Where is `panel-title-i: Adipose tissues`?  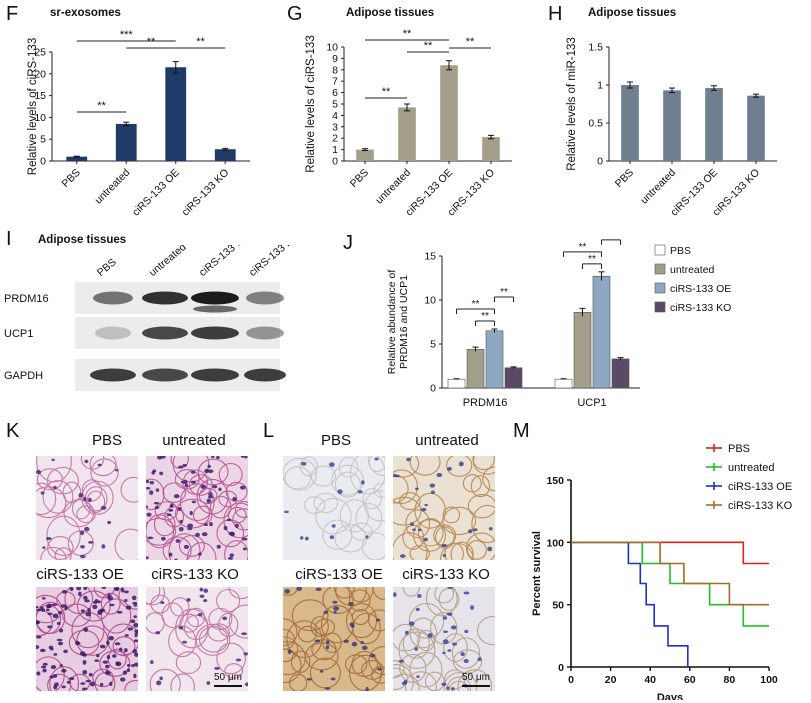
panel-title-i: Adipose tissues is located at coordinates (82, 240).